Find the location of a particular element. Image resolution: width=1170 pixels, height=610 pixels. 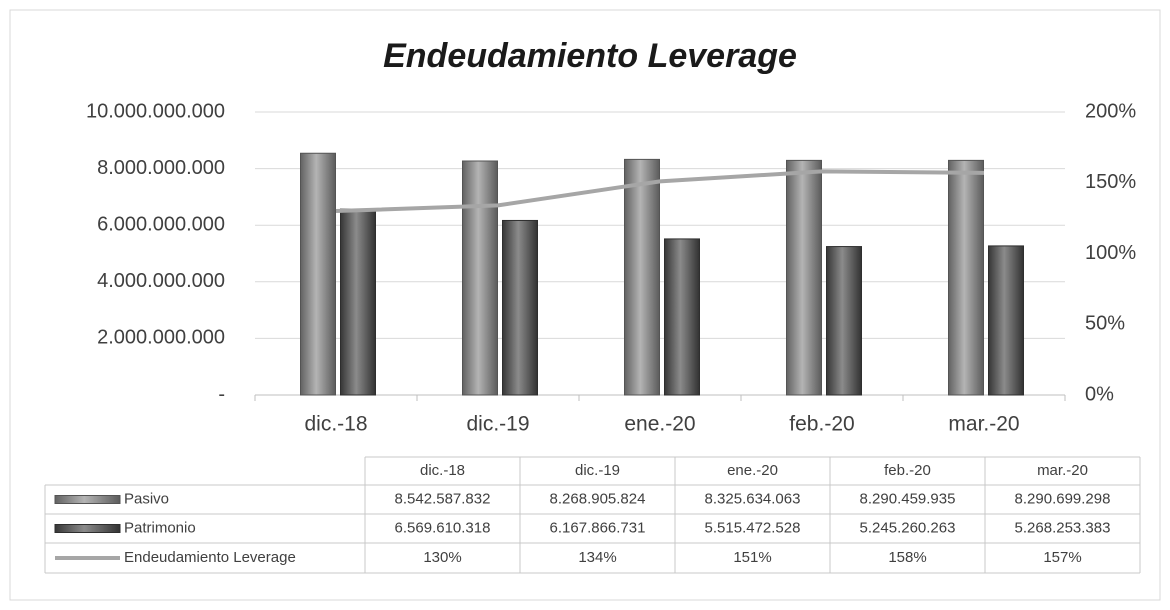

line-series is located at coordinates (660, 191).